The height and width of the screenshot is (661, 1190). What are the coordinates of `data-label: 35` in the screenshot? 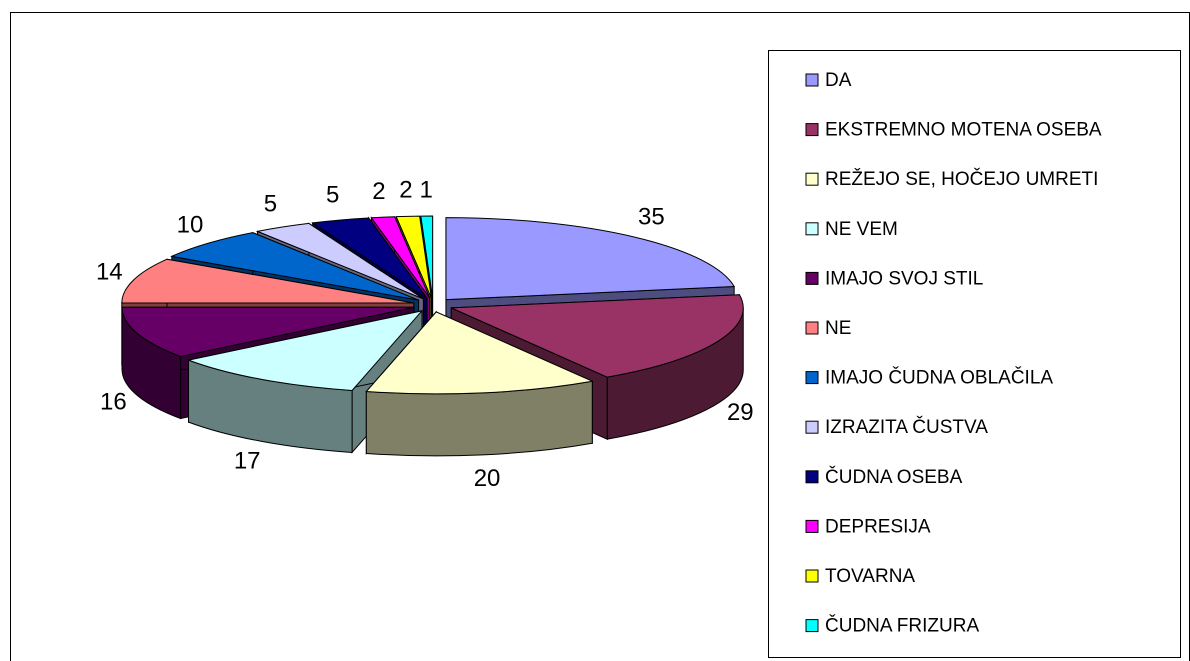 It's located at (651, 217).